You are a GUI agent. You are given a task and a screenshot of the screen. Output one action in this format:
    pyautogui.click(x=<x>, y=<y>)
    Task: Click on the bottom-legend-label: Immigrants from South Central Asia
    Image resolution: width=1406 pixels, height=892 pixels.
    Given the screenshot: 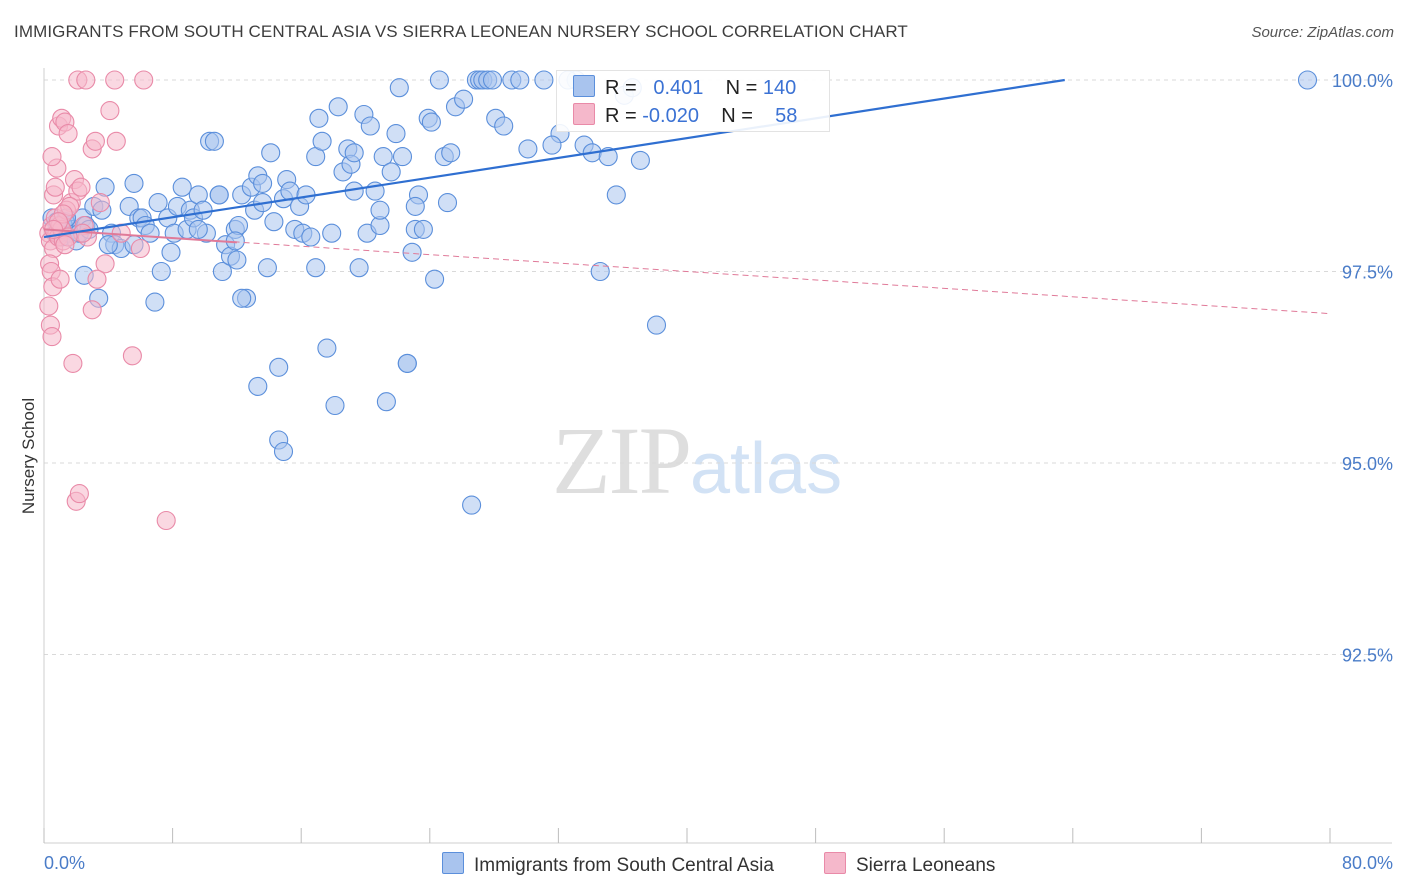 What is the action you would take?
    pyautogui.click(x=624, y=865)
    